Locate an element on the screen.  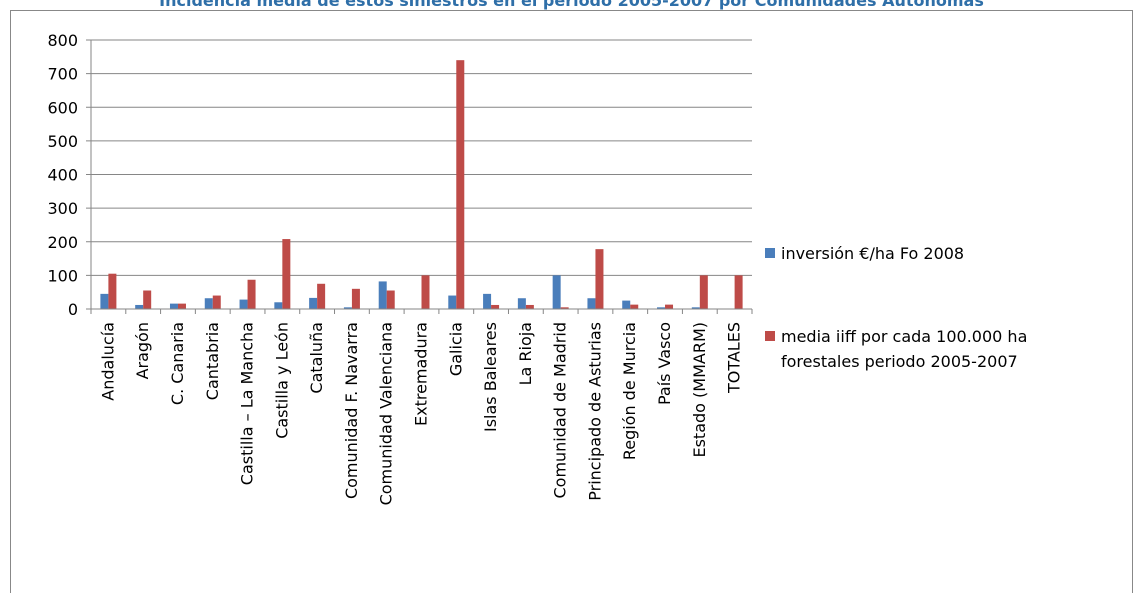
y-tick-label: 0 is located at coordinates (73, 309).